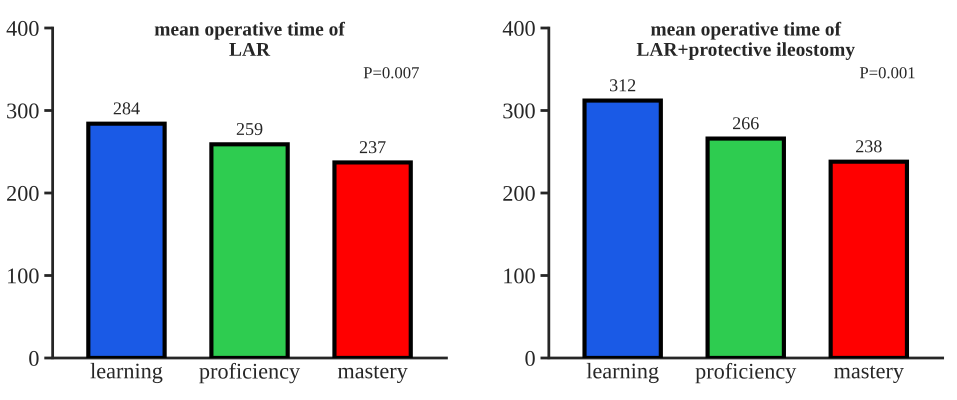 This screenshot has height=400, width=957. What do you see at coordinates (887, 72) in the screenshot?
I see `annotation: P=0.001` at bounding box center [887, 72].